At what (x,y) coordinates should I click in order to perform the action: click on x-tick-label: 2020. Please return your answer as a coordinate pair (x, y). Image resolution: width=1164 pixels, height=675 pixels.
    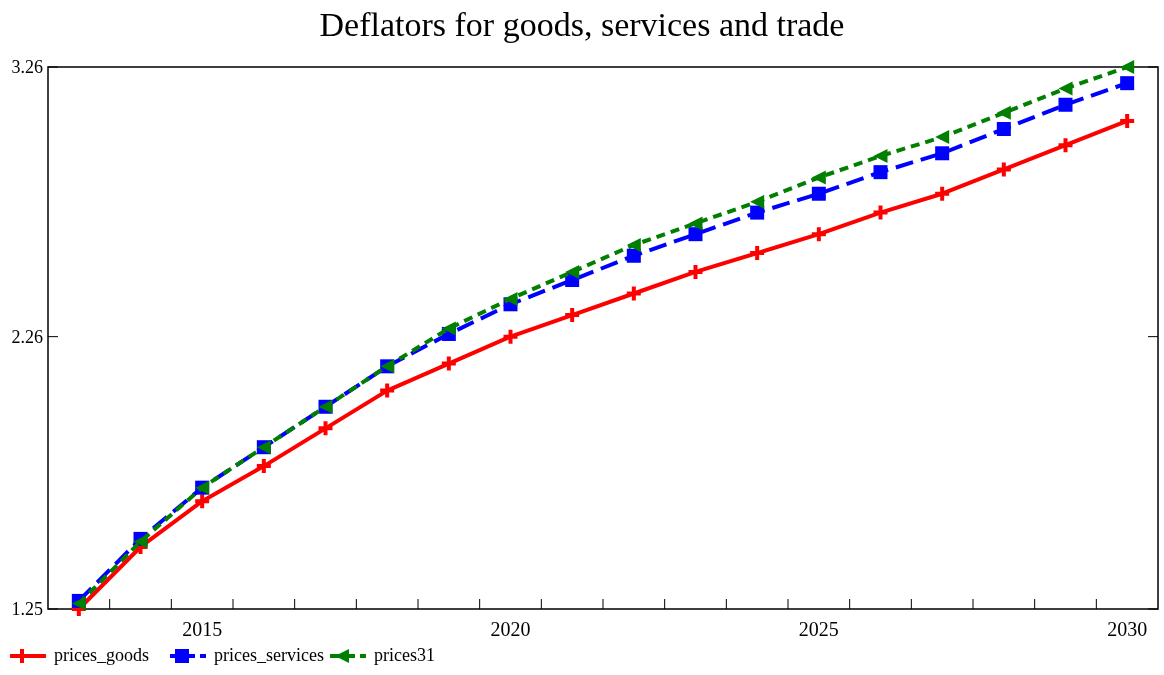
    Looking at the image, I should click on (510, 629).